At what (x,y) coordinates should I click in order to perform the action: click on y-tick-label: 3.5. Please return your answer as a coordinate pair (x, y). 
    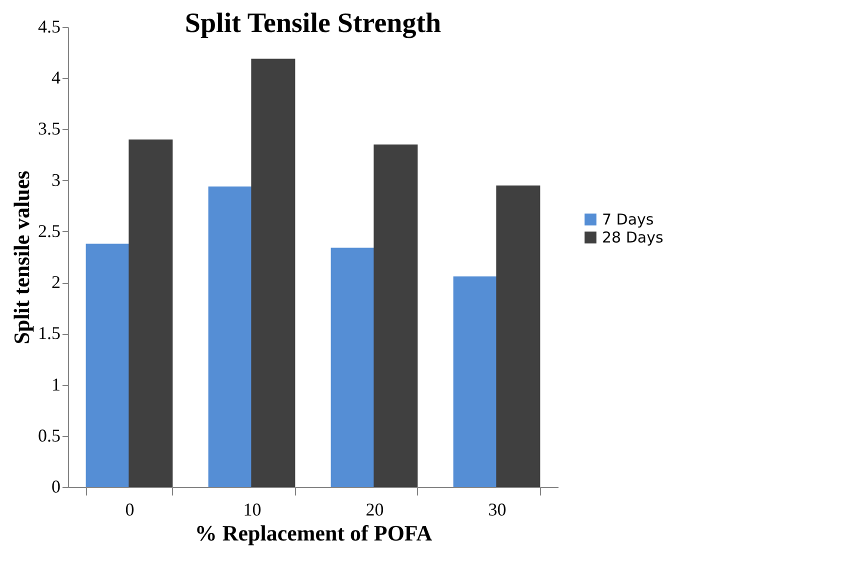
    Looking at the image, I should click on (49, 128).